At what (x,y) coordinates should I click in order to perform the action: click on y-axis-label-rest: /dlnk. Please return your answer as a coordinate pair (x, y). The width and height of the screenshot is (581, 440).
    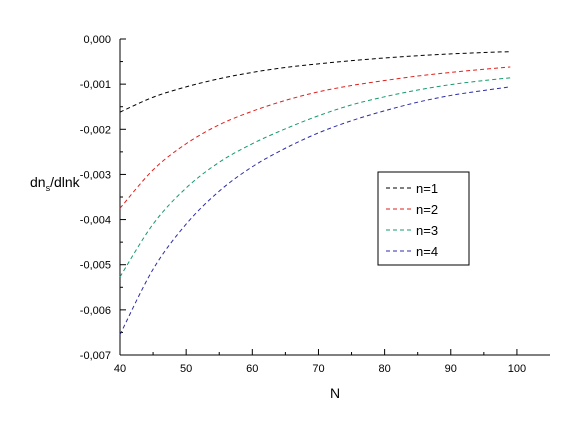
    Looking at the image, I should click on (65, 182).